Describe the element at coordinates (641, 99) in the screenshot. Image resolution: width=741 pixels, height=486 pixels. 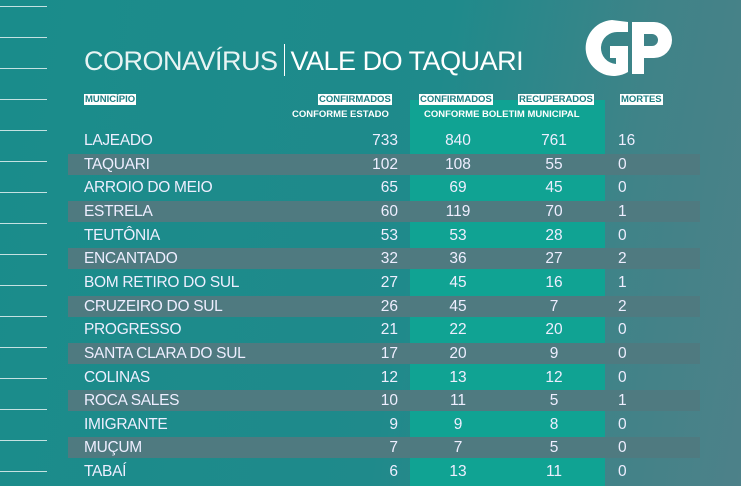
I see `header-mortes: MORTES` at that location.